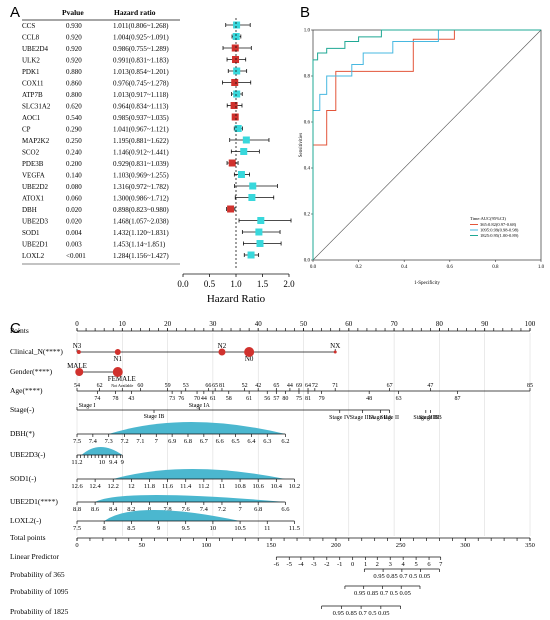  I want to click on lp-tick-label: 3, so click(390, 564).